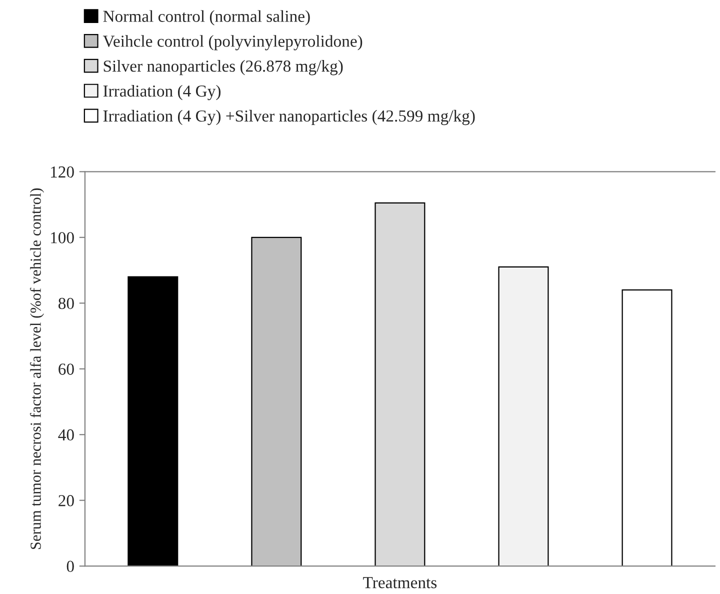 This screenshot has height=594, width=720. What do you see at coordinates (66, 500) in the screenshot?
I see `y-tick-label: 20` at bounding box center [66, 500].